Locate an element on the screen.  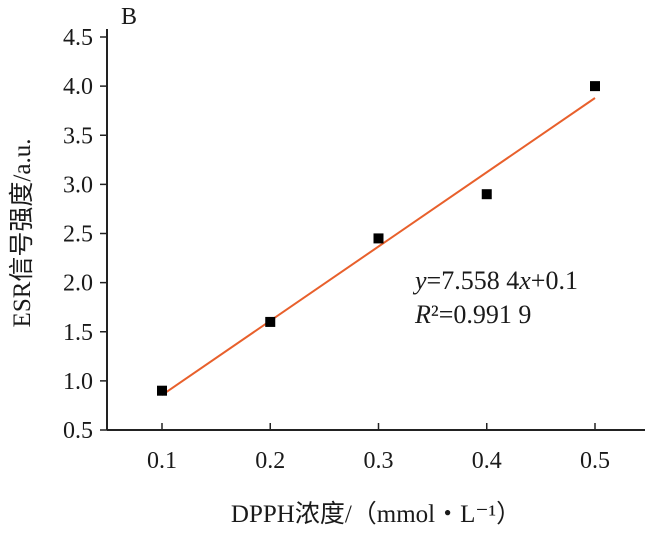
y-axis-label: ESR信号强度/a.u. is located at coordinates (22, 233).